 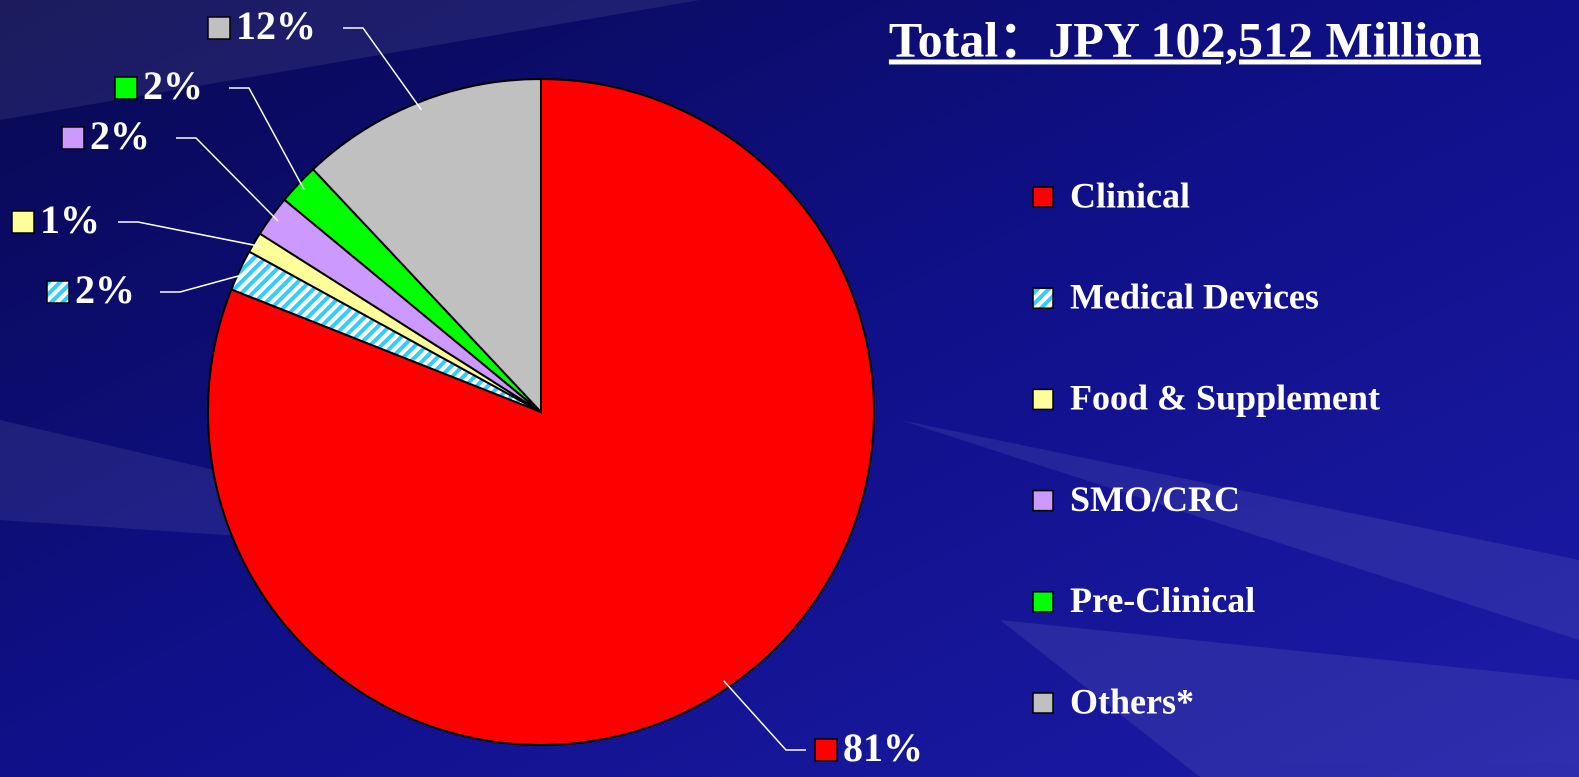 What do you see at coordinates (1194, 296) in the screenshot?
I see `legend-label: Medical Devices` at bounding box center [1194, 296].